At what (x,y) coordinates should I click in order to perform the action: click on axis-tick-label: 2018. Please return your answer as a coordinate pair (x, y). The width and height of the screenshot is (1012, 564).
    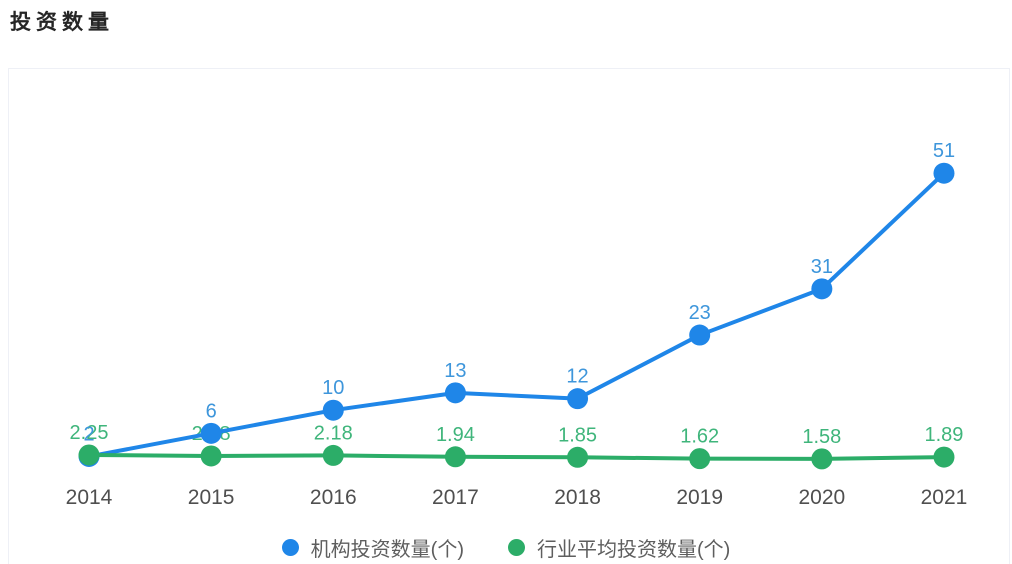
    Looking at the image, I should click on (577, 497).